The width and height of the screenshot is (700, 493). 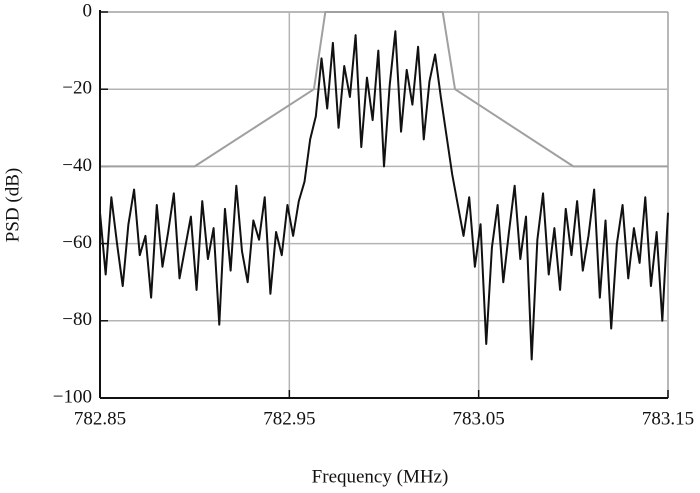 What do you see at coordinates (12, 205) in the screenshot?
I see `y-axis-label: PSD (dB)` at bounding box center [12, 205].